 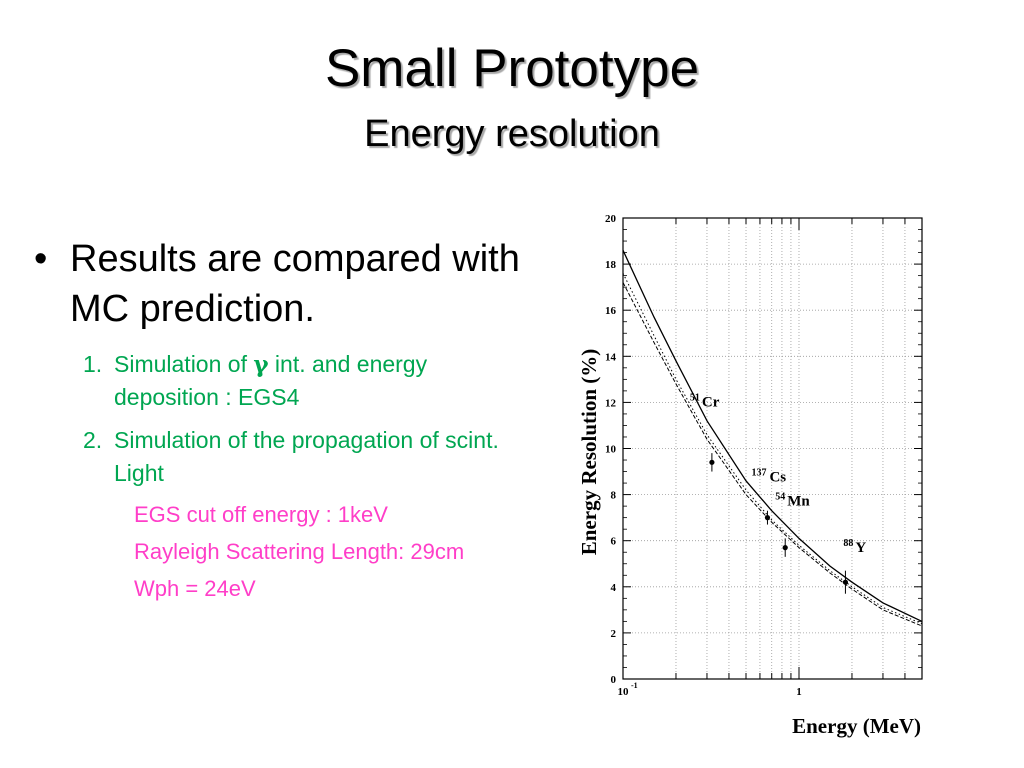 What do you see at coordinates (271, 380) in the screenshot?
I see `item-text-end: int. and energy deposition : EGS4` at bounding box center [271, 380].